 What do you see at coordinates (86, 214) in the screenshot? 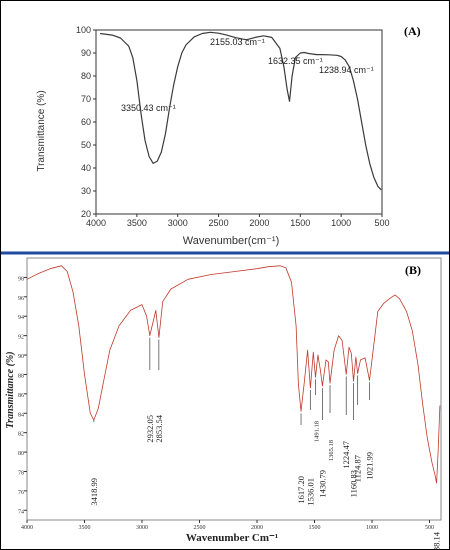
I see `panel-a-y-tick-label: 20` at bounding box center [86, 214].